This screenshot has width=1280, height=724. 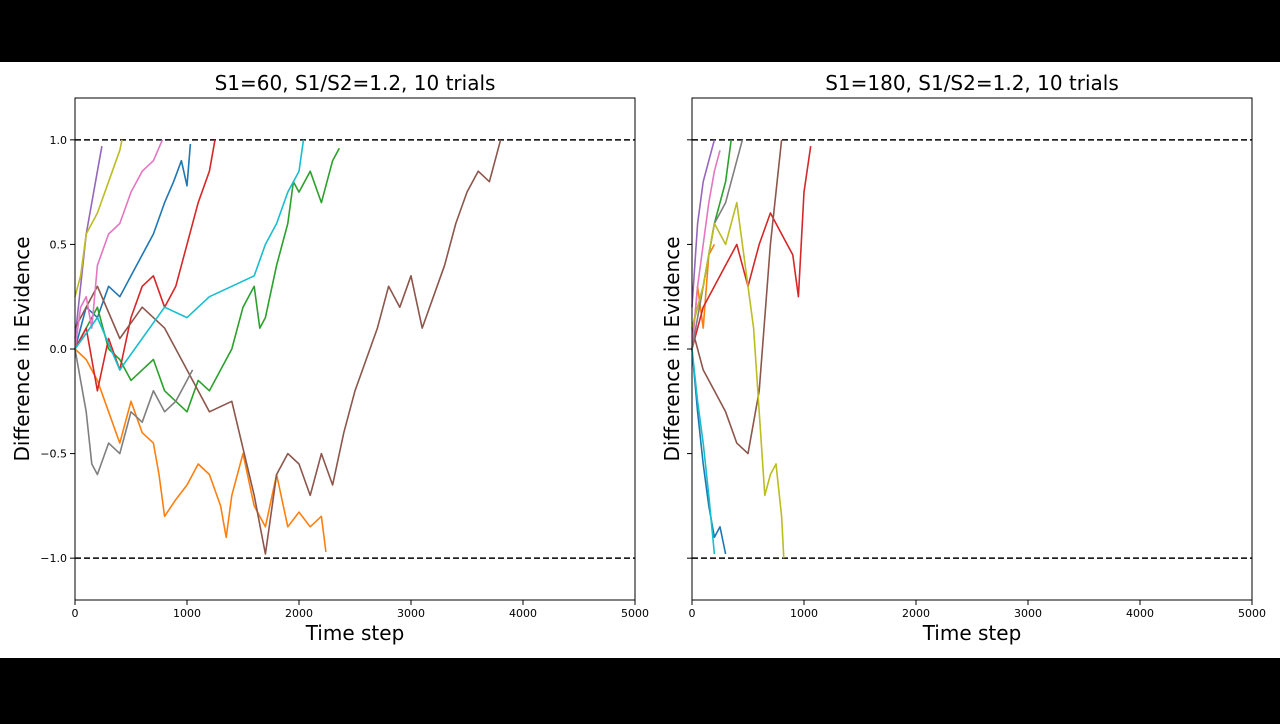 I want to click on y-tick-label: 0.0, so click(x=59, y=349).